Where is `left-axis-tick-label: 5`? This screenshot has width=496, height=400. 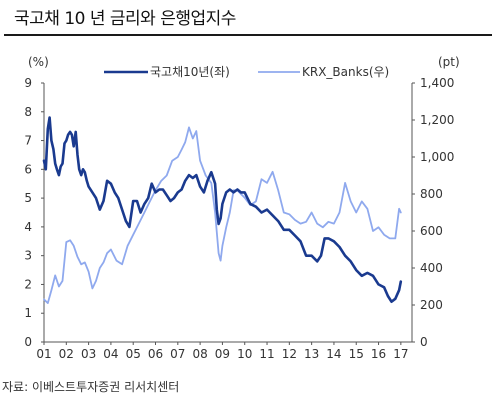 left-axis-tick-label: 5 is located at coordinates (28, 198).